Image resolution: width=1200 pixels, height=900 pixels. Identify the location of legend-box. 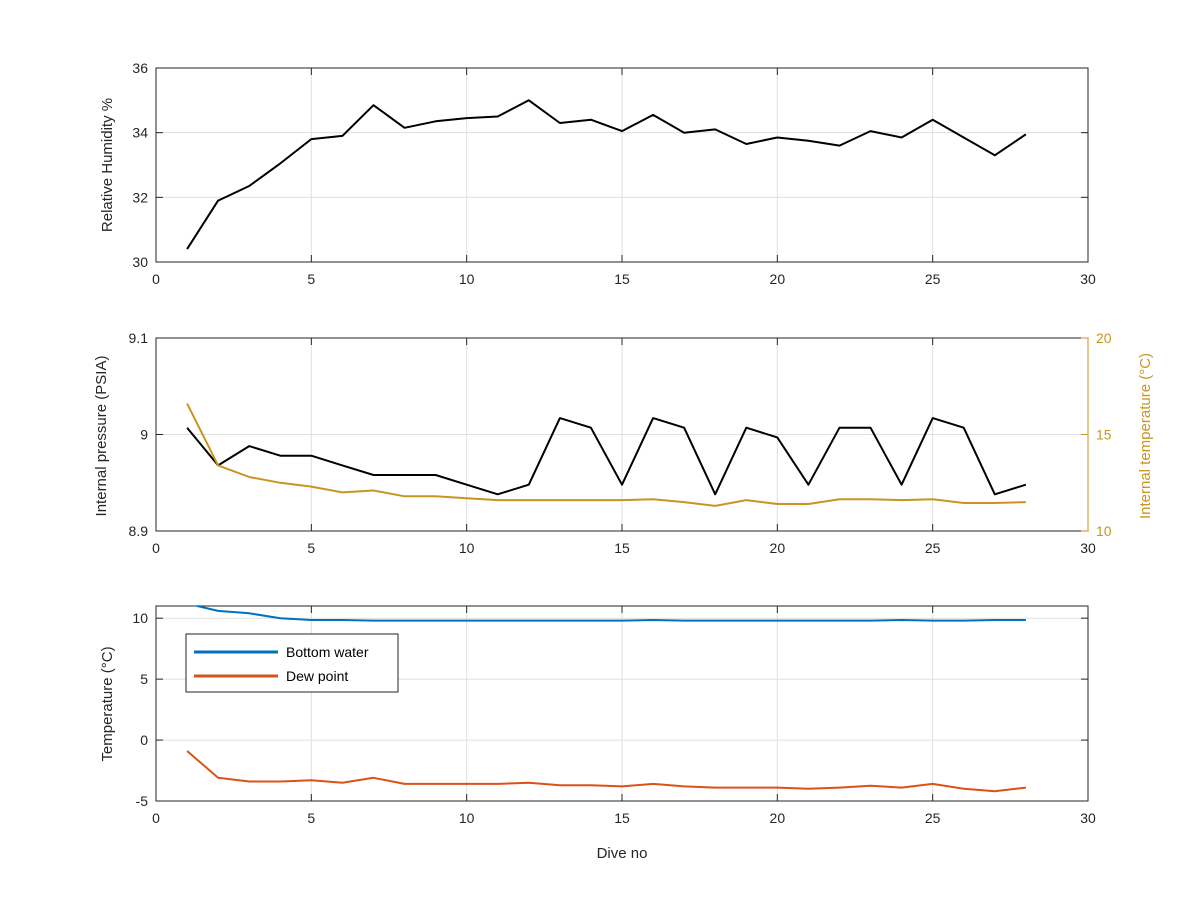
(292, 663).